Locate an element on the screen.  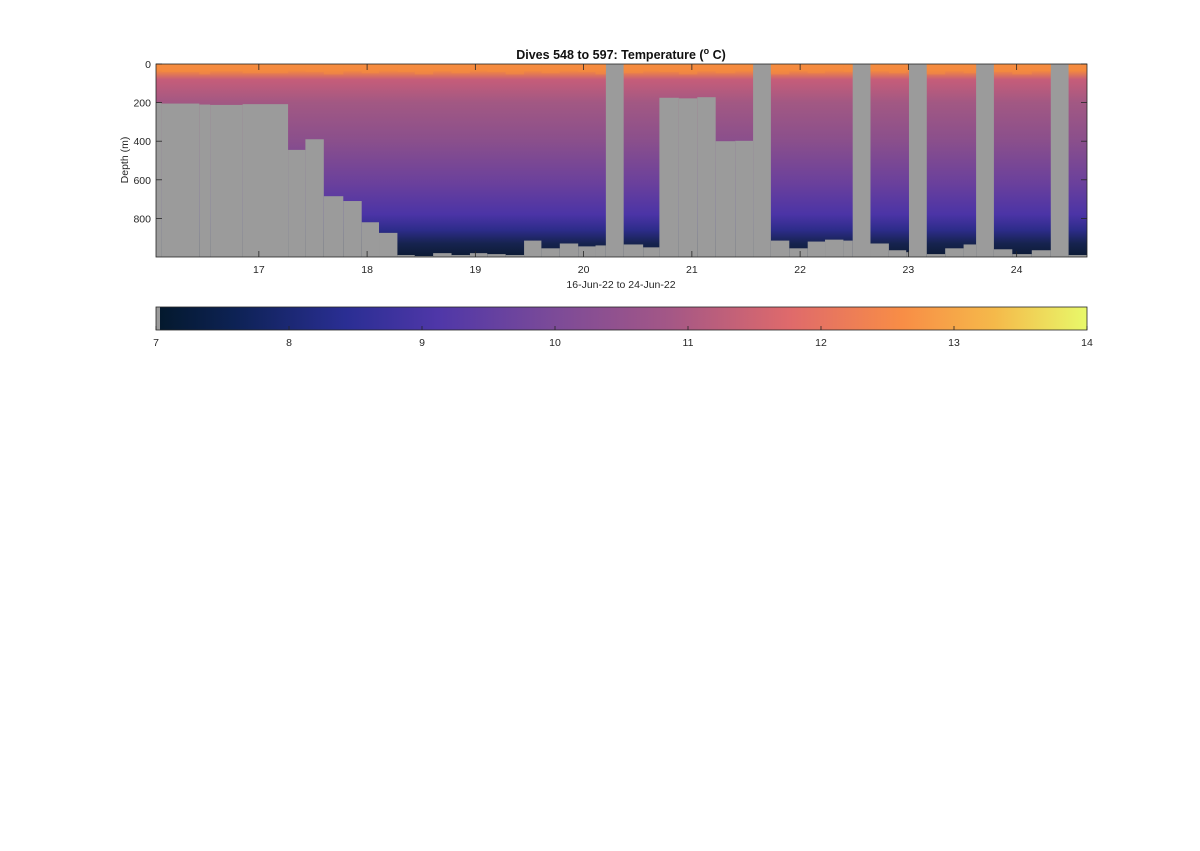
x-tick-label: 24 is located at coordinates (1017, 270).